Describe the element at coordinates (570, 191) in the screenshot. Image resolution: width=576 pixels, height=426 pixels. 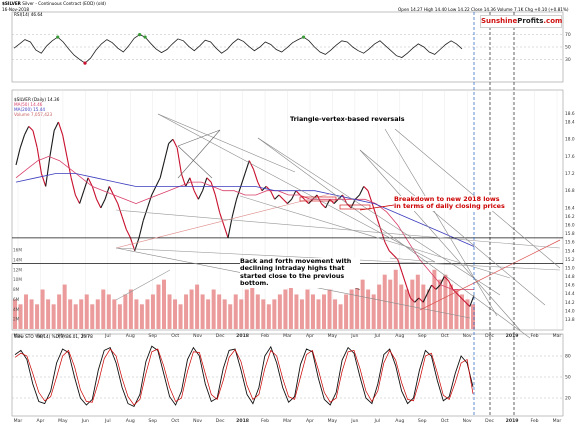
I see `price-tick-label: 16.8` at that location.